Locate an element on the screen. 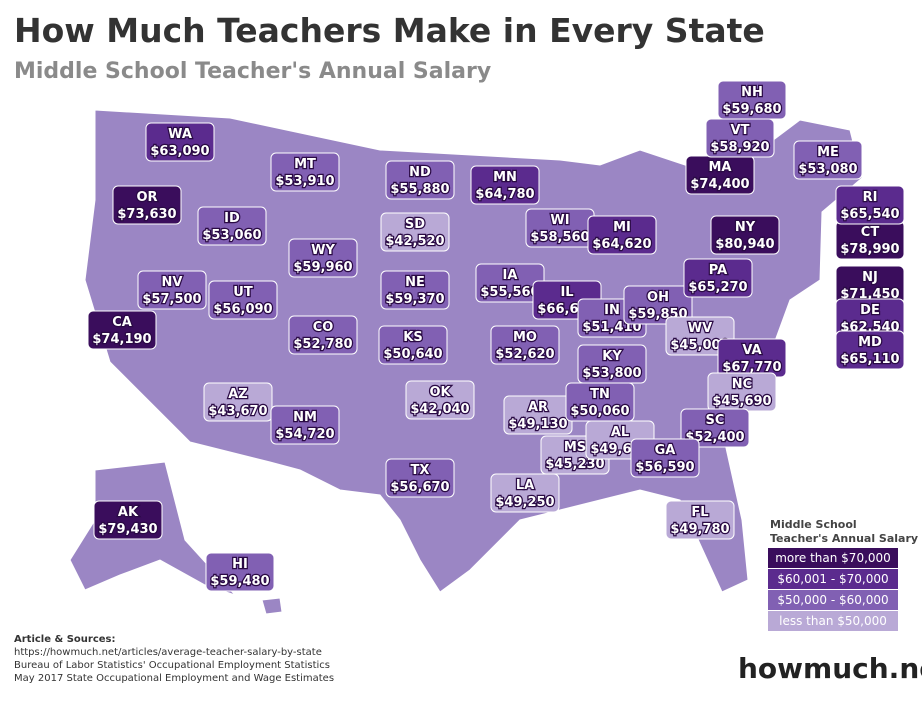  state-salary: $59,480 is located at coordinates (239, 581).